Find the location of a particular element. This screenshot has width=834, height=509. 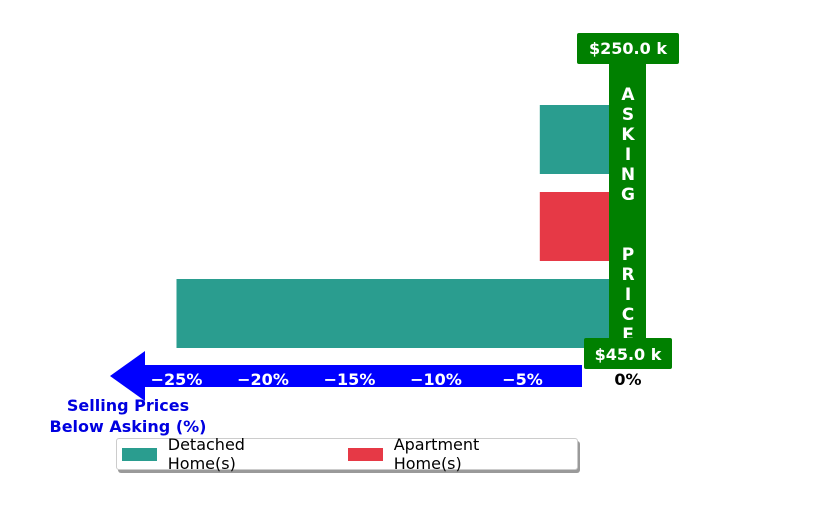

x-axis-title-line-2: Below Asking (%) is located at coordinates (128, 426).